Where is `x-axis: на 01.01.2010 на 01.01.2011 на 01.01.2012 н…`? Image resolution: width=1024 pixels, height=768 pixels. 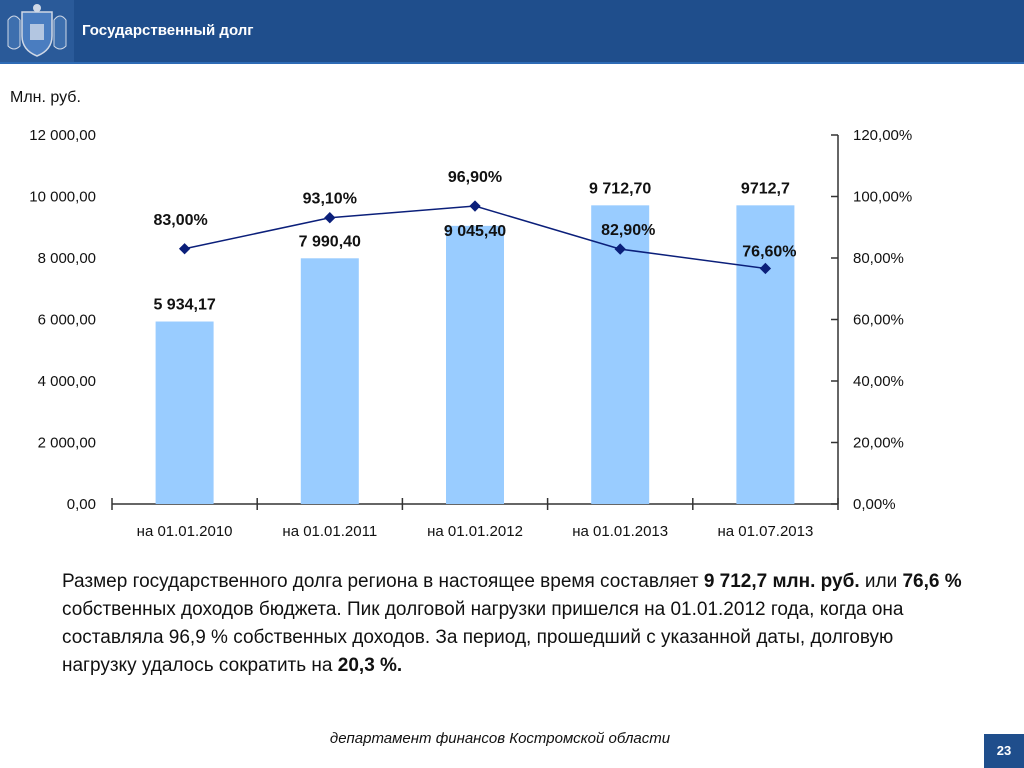 x-axis: на 01.01.2010 на 01.01.2011 на 01.01.2012 н… is located at coordinates (475, 519).